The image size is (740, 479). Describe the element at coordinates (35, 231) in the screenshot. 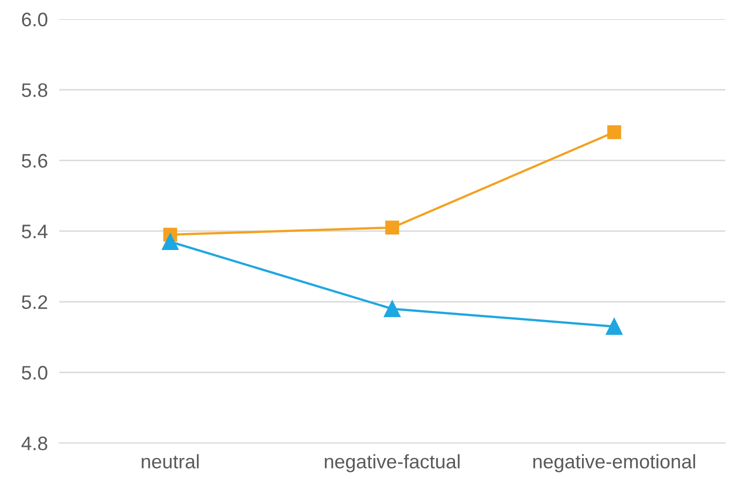

I see `y-tick-label: 5.4` at that location.